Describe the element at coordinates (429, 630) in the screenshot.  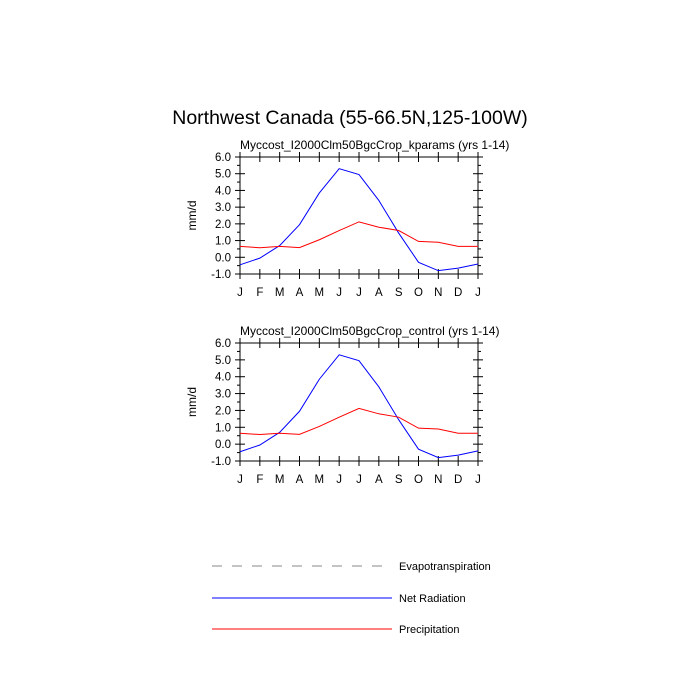
I see `legend-label: Precipitation` at that location.